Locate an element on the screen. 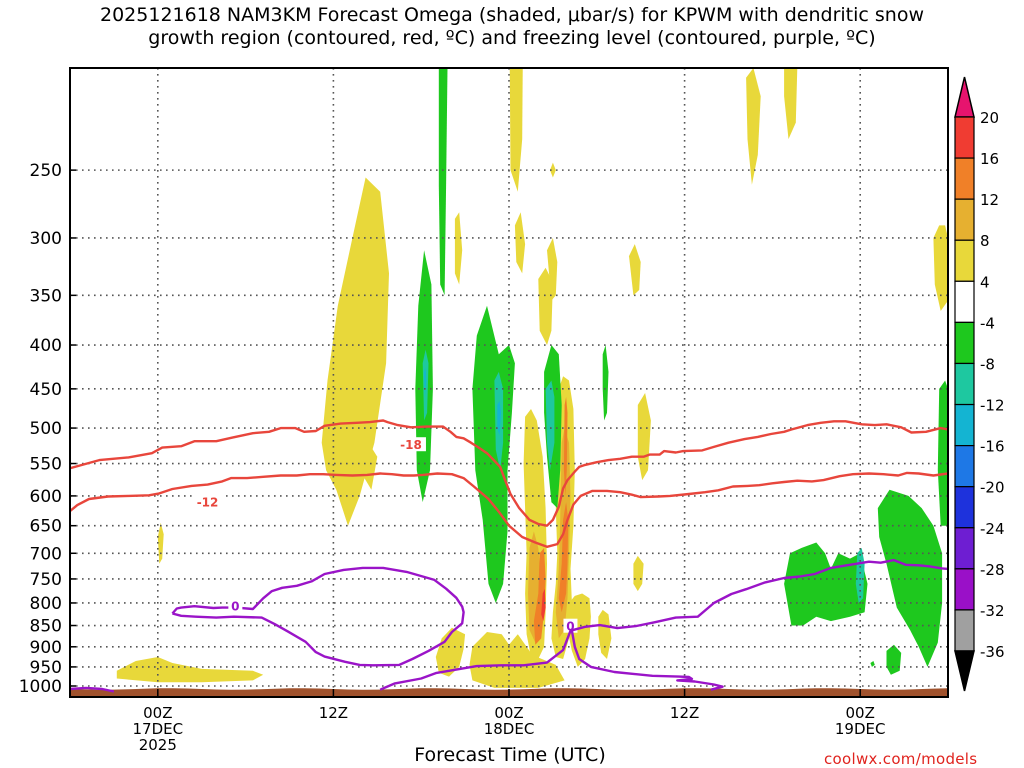 Image resolution: width=1024 pixels, height=768 pixels. y-tick-label: 500 is located at coordinates (46, 429).